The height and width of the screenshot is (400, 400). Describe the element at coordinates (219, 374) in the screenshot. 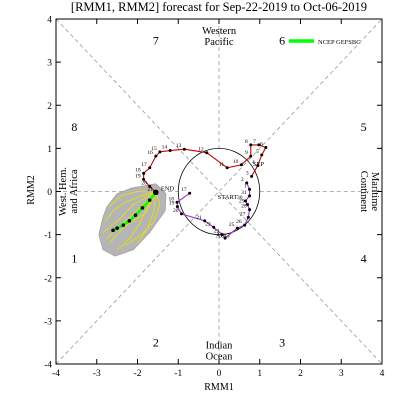

I see `x-tick-label: 0` at that location.